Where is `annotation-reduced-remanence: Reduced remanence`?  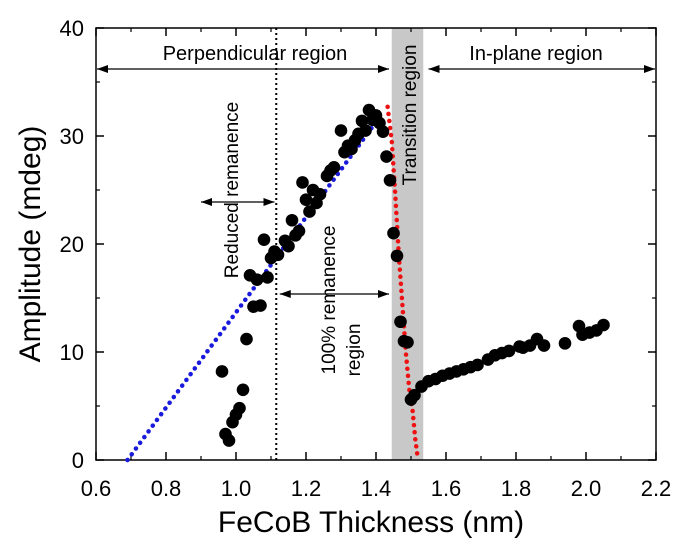
annotation-reduced-remanence: Reduced remanence is located at coordinates (232, 190).